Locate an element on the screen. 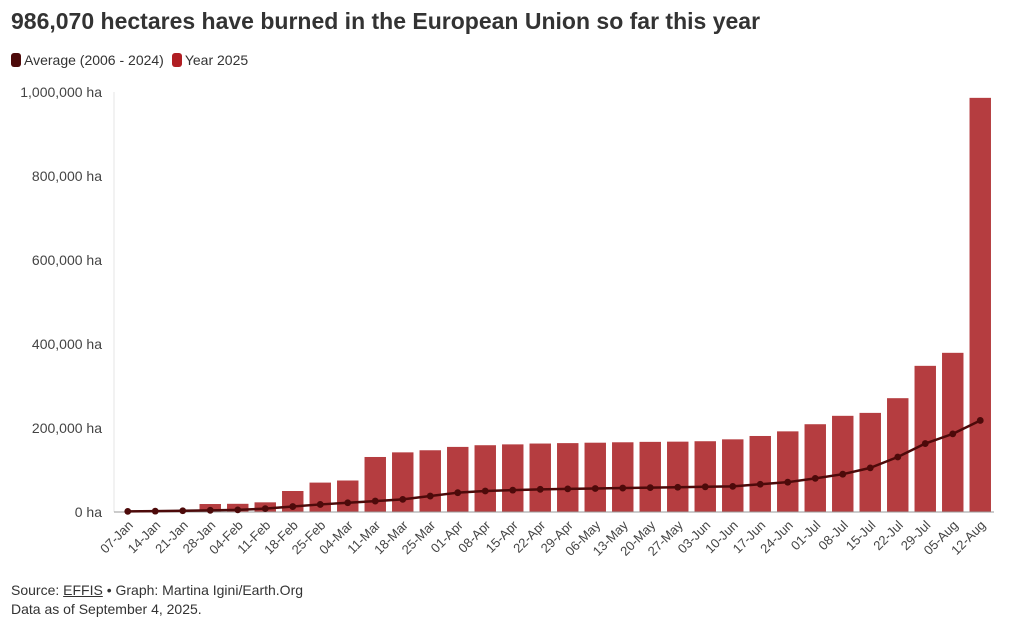 This screenshot has width=1020, height=628. average-line is located at coordinates (554, 466).